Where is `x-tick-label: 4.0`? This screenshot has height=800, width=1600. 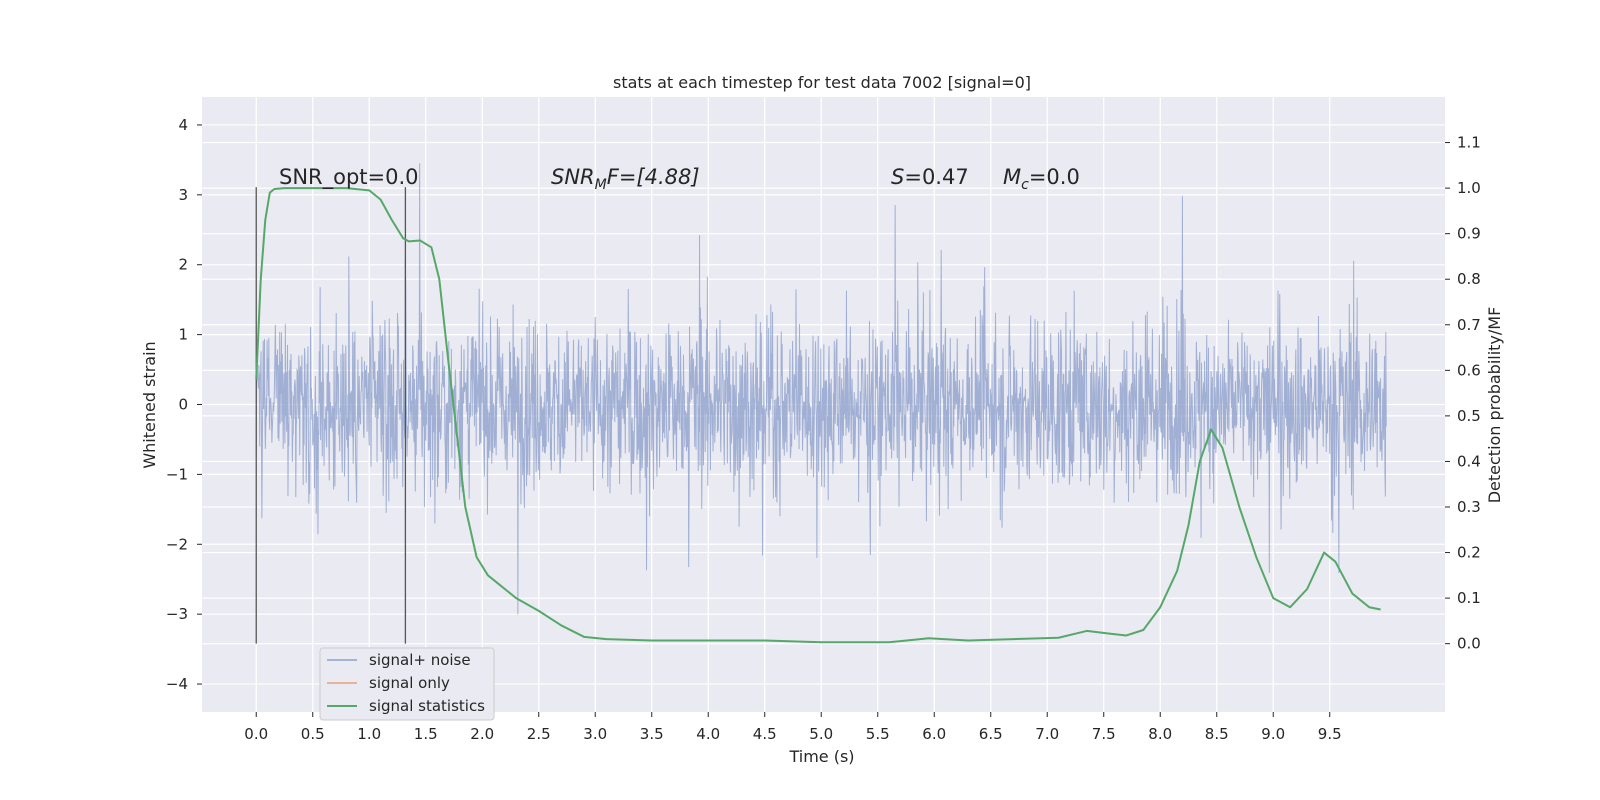
x-tick-label: 4.0 is located at coordinates (708, 734).